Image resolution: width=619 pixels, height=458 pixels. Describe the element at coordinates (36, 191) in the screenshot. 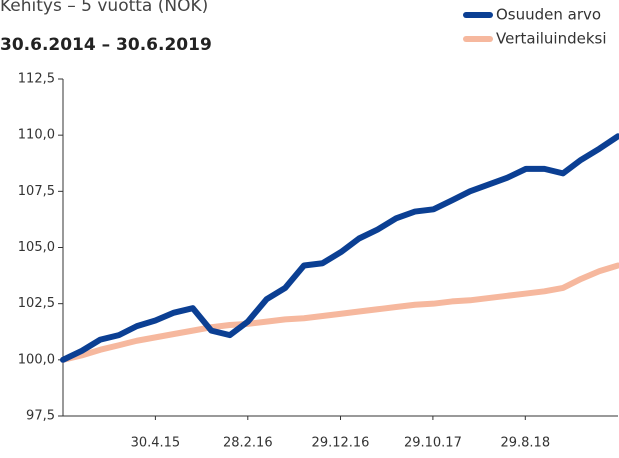

I see `y-tick-label: 107,5` at that location.